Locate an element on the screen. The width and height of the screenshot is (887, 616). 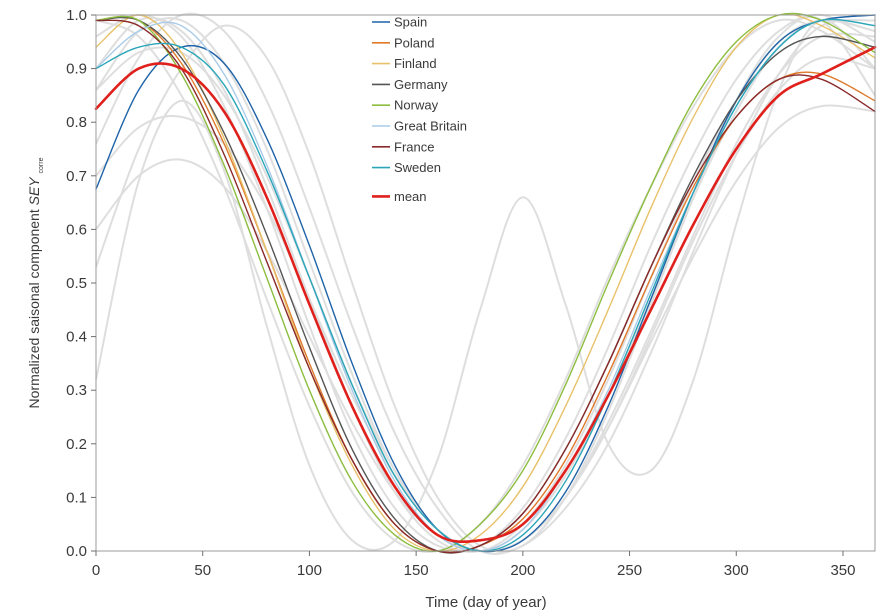
y-axis-label-main: Normalized saisonal component is located at coordinates (34, 306).